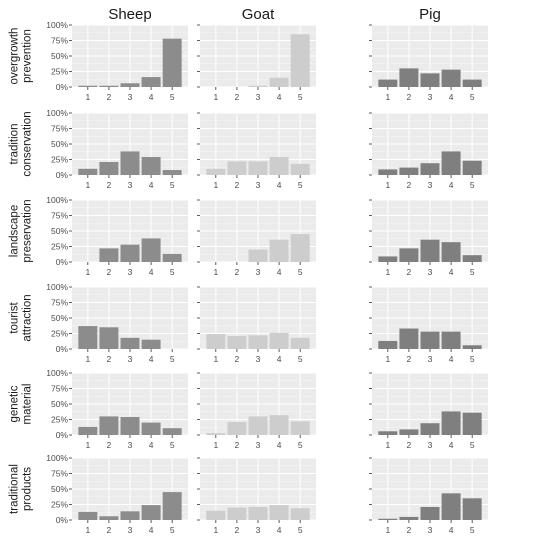 The width and height of the screenshot is (550, 547). What do you see at coordinates (15, 318) in the screenshot?
I see `row-label-word: tourist` at bounding box center [15, 318].